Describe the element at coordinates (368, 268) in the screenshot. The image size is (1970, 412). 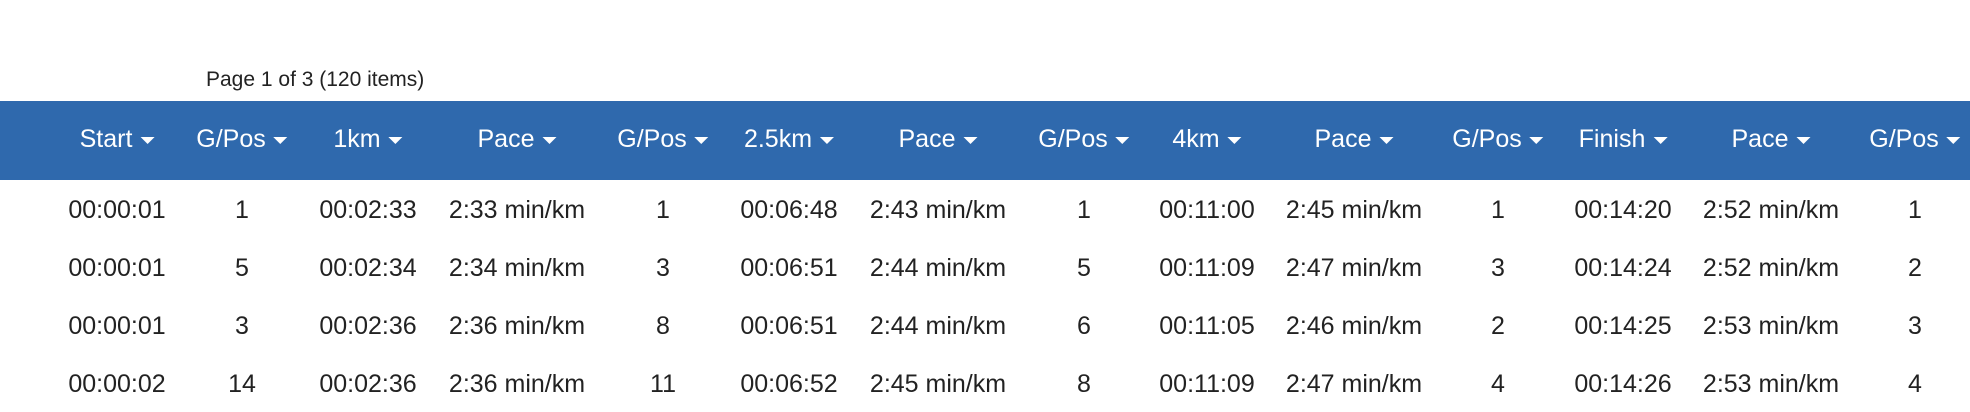
I see `table-cell: 00:02:34` at that location.